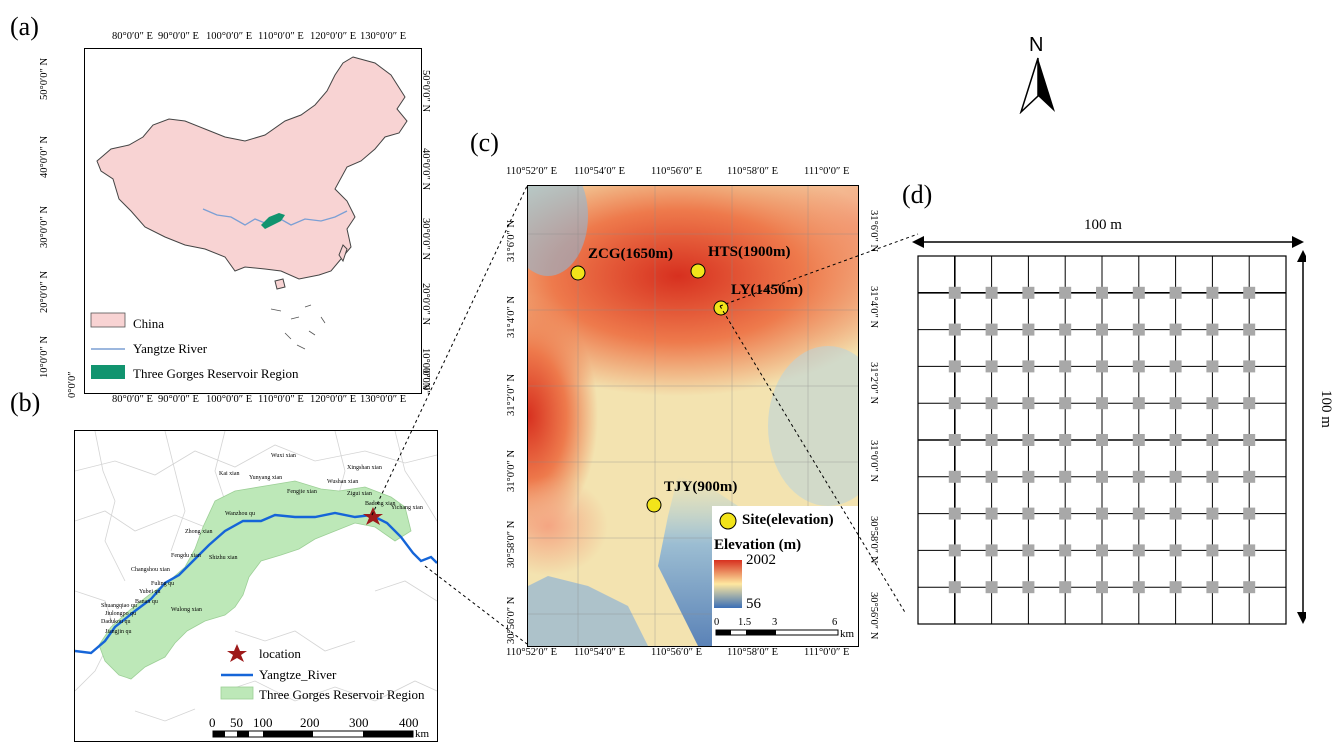  Describe the element at coordinates (422, 734) in the screenshot. I see `scale-unit-b: km` at that location.